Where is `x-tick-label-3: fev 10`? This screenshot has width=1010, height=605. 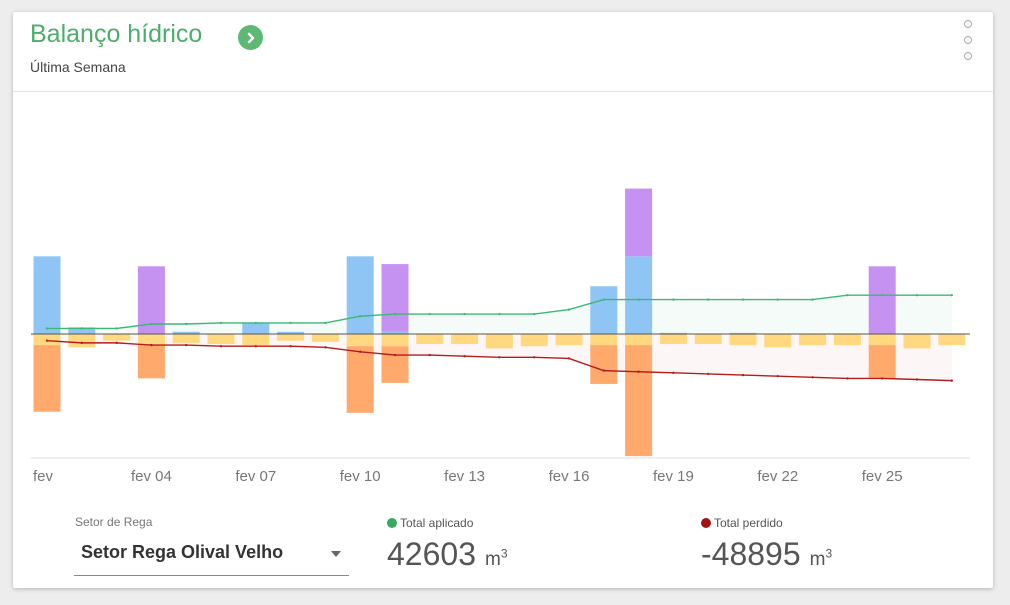
x-tick-label-3: fev 10 is located at coordinates (360, 476).